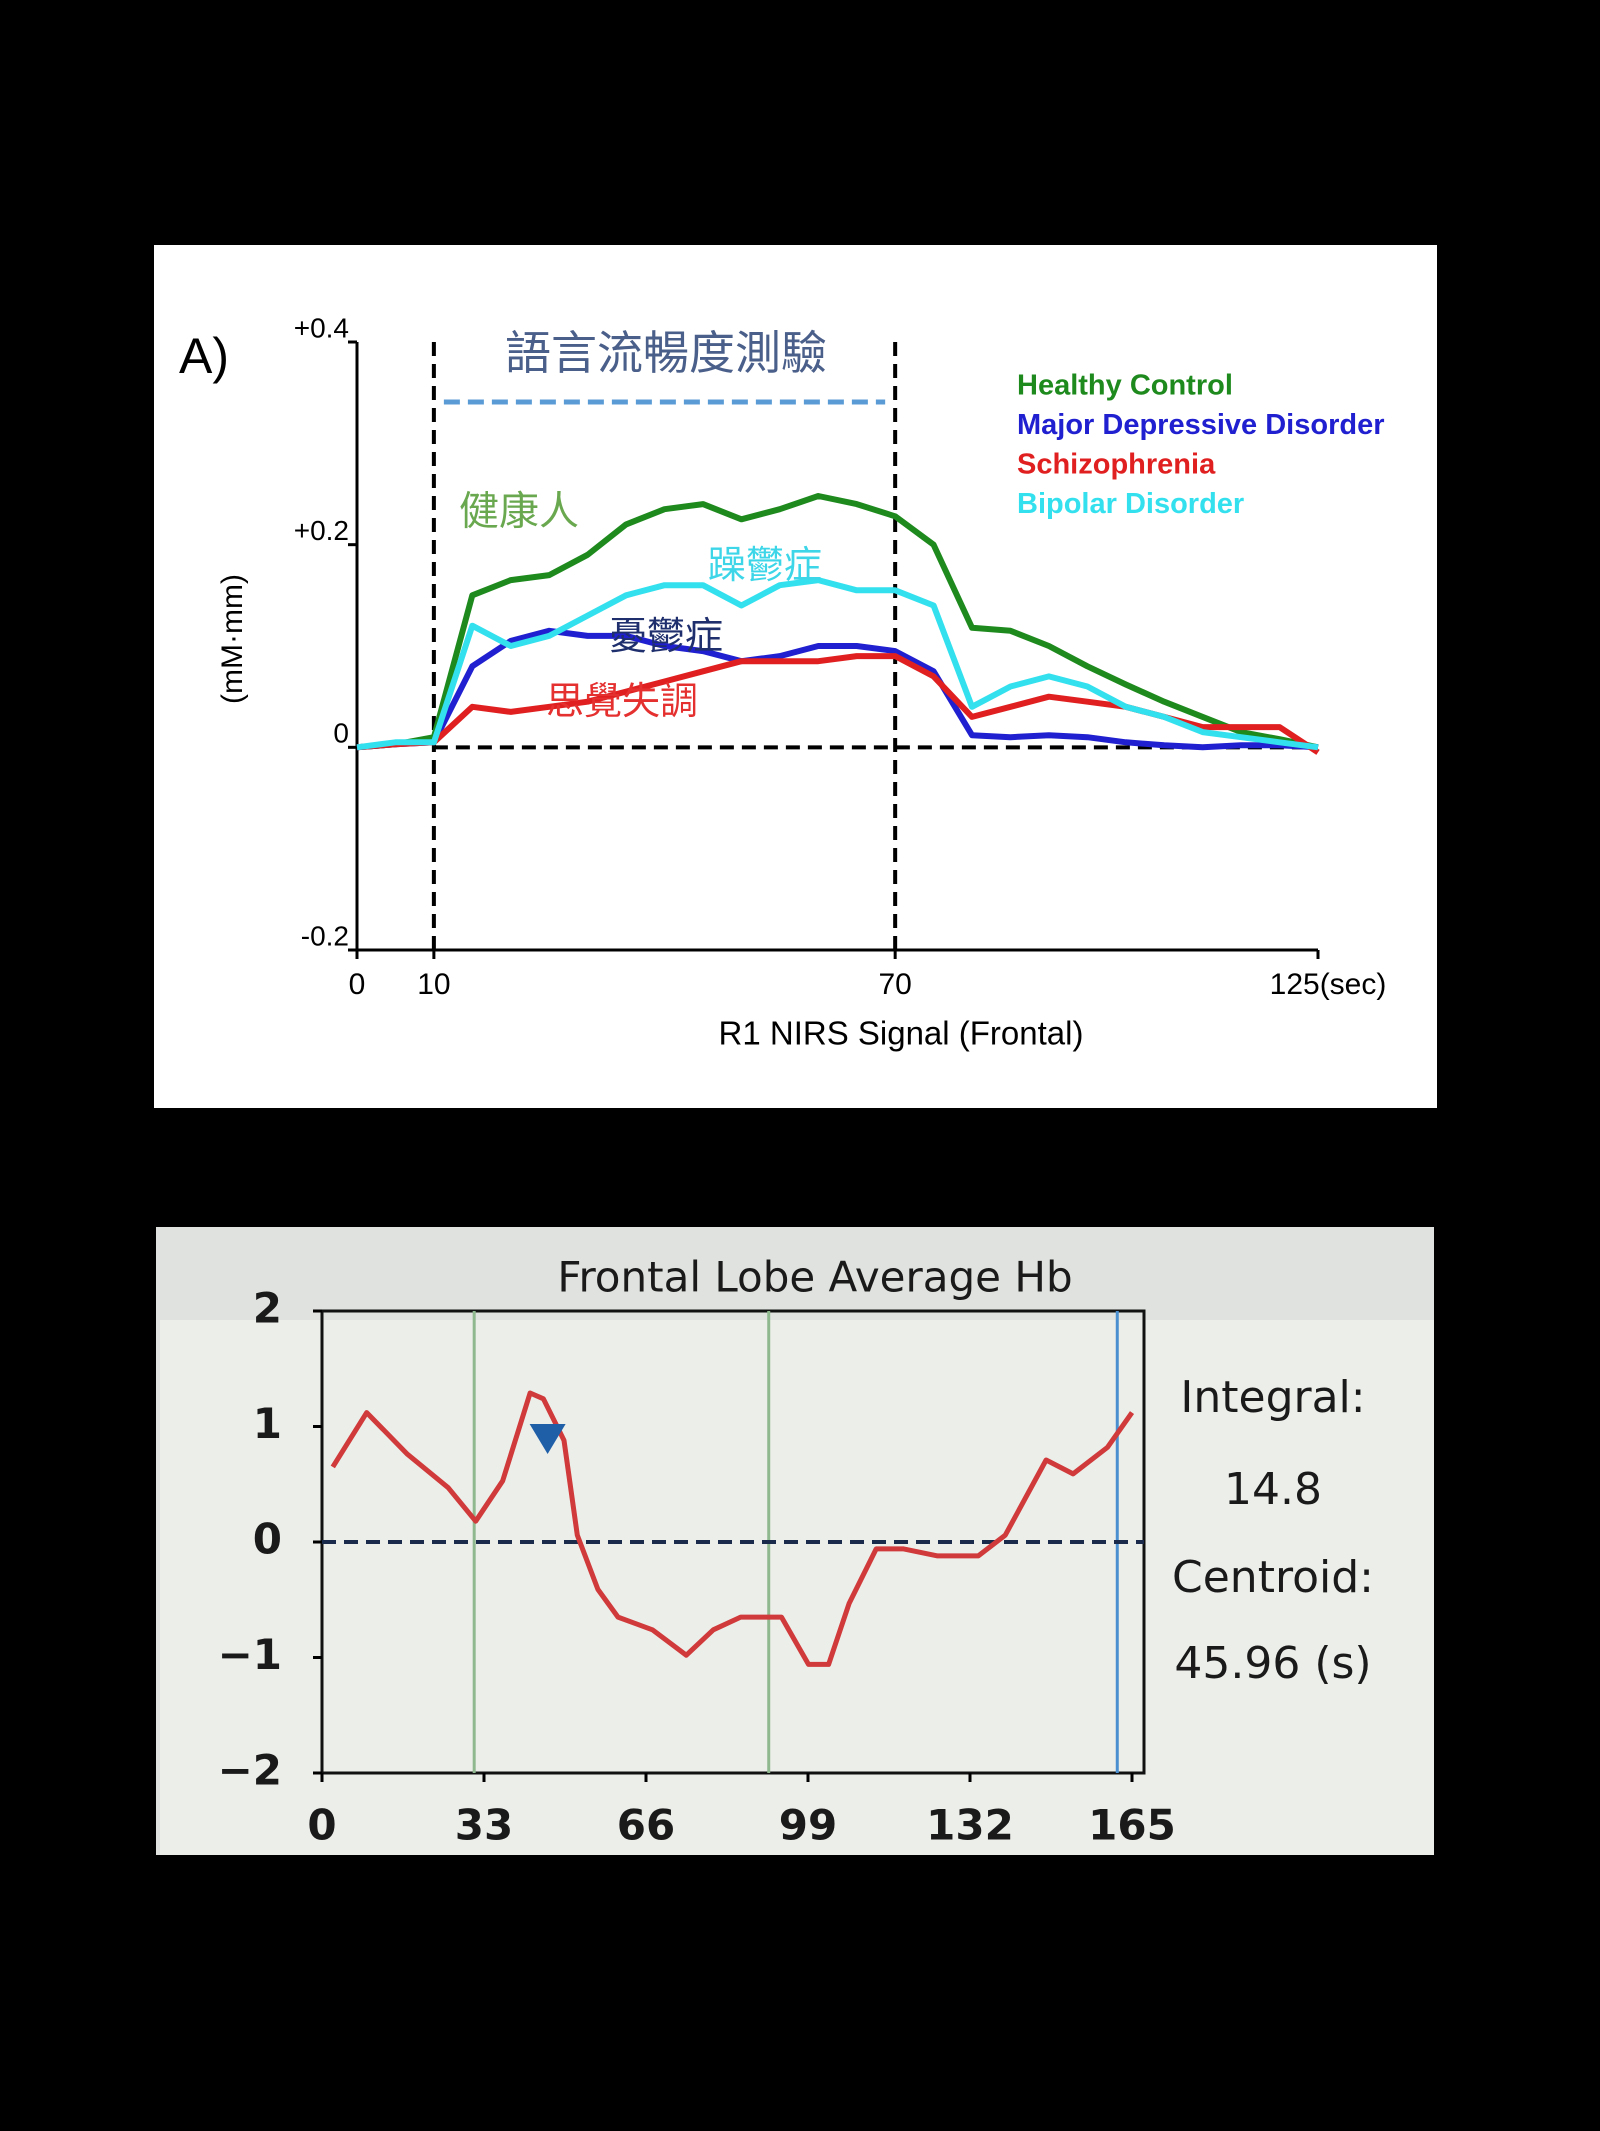 The height and width of the screenshot is (2131, 1600). I want to click on centroid-value: 45.96 (s), so click(1272, 1663).